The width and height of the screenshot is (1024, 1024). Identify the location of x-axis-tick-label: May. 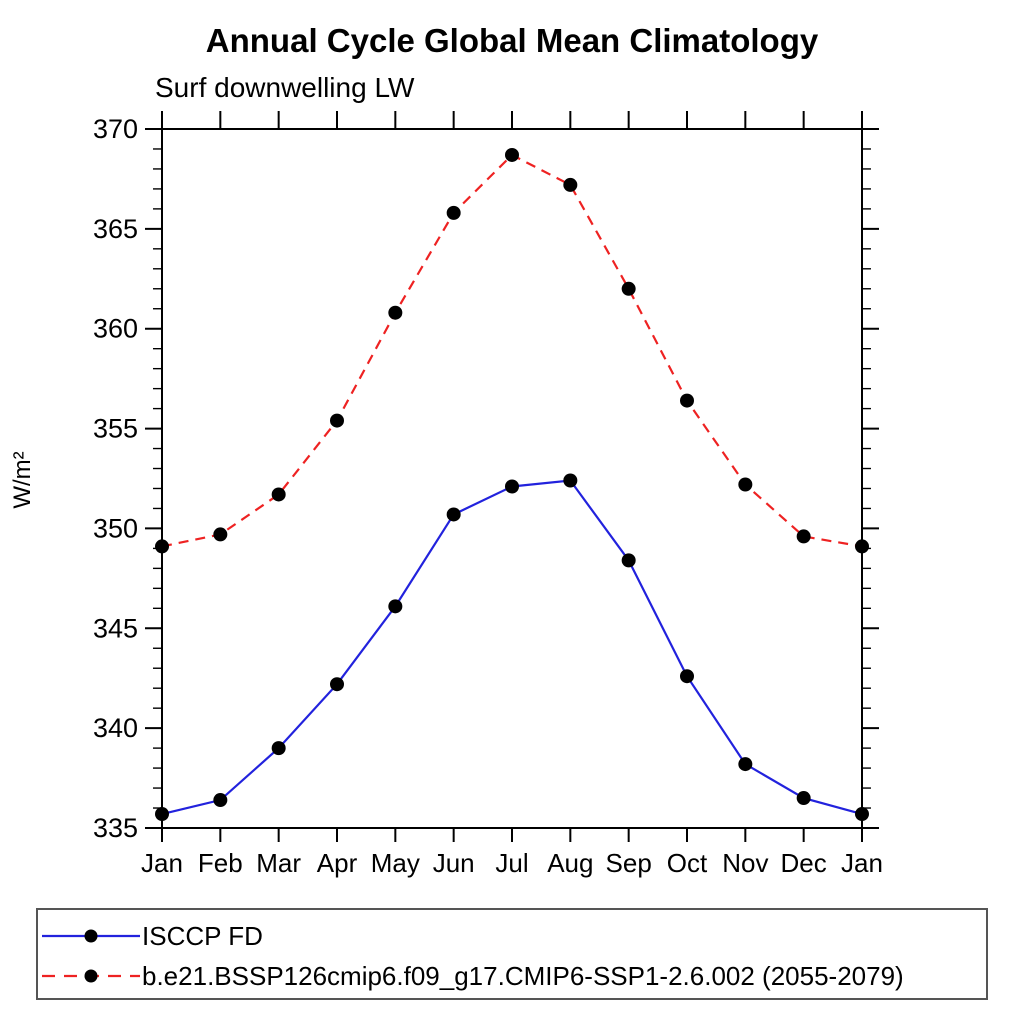
(395, 863).